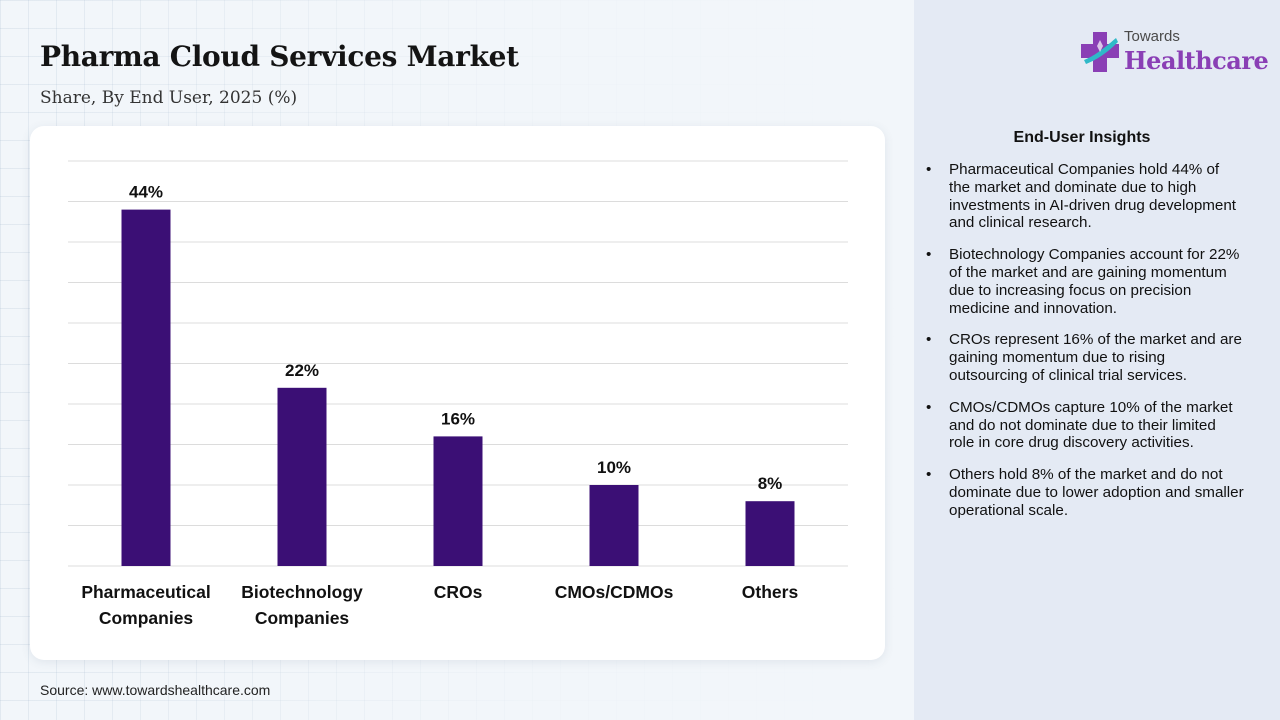 This screenshot has height=720, width=1280. What do you see at coordinates (302, 370) in the screenshot?
I see `data-label: 22%` at bounding box center [302, 370].